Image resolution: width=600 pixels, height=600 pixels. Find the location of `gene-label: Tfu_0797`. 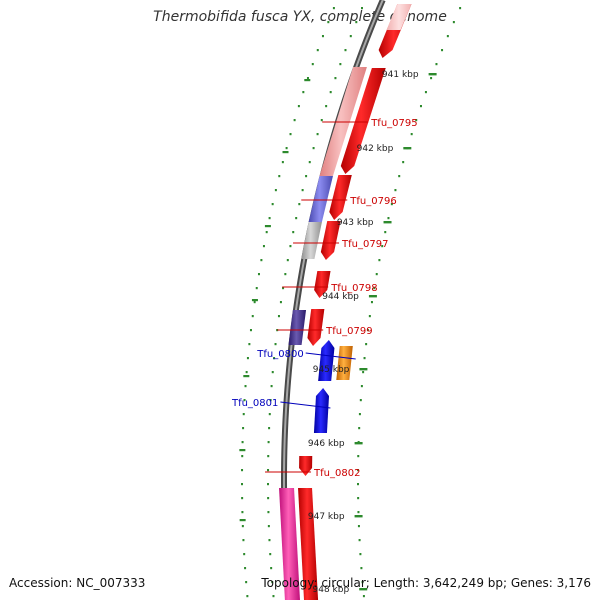

gene-label: Tfu_0797 is located at coordinates (364, 244).